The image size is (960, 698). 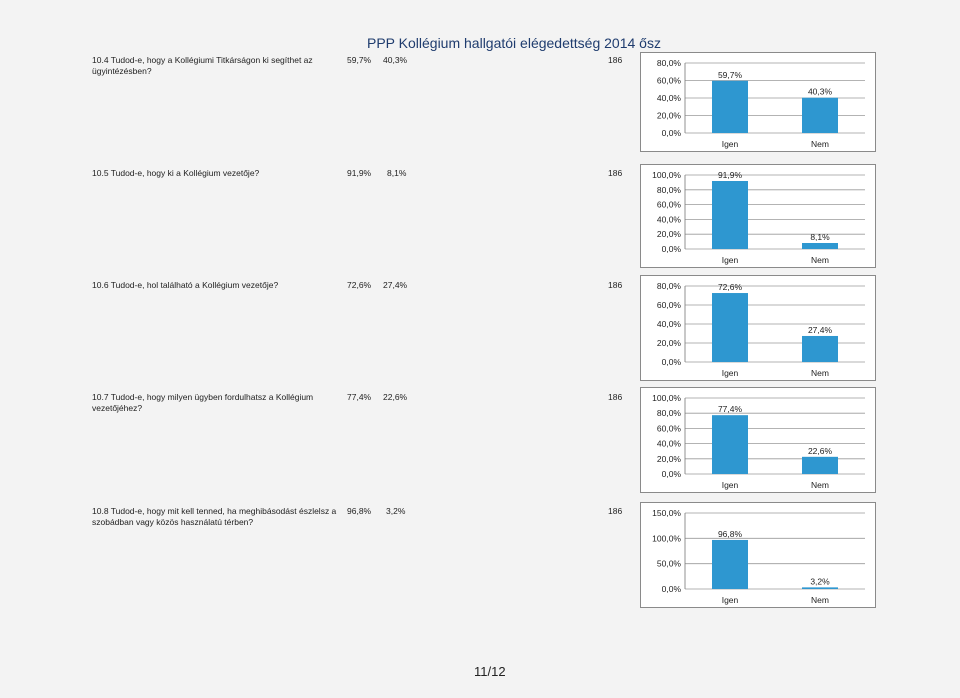 What do you see at coordinates (359, 60) in the screenshot?
I see `yes-percent: 59,7%` at bounding box center [359, 60].